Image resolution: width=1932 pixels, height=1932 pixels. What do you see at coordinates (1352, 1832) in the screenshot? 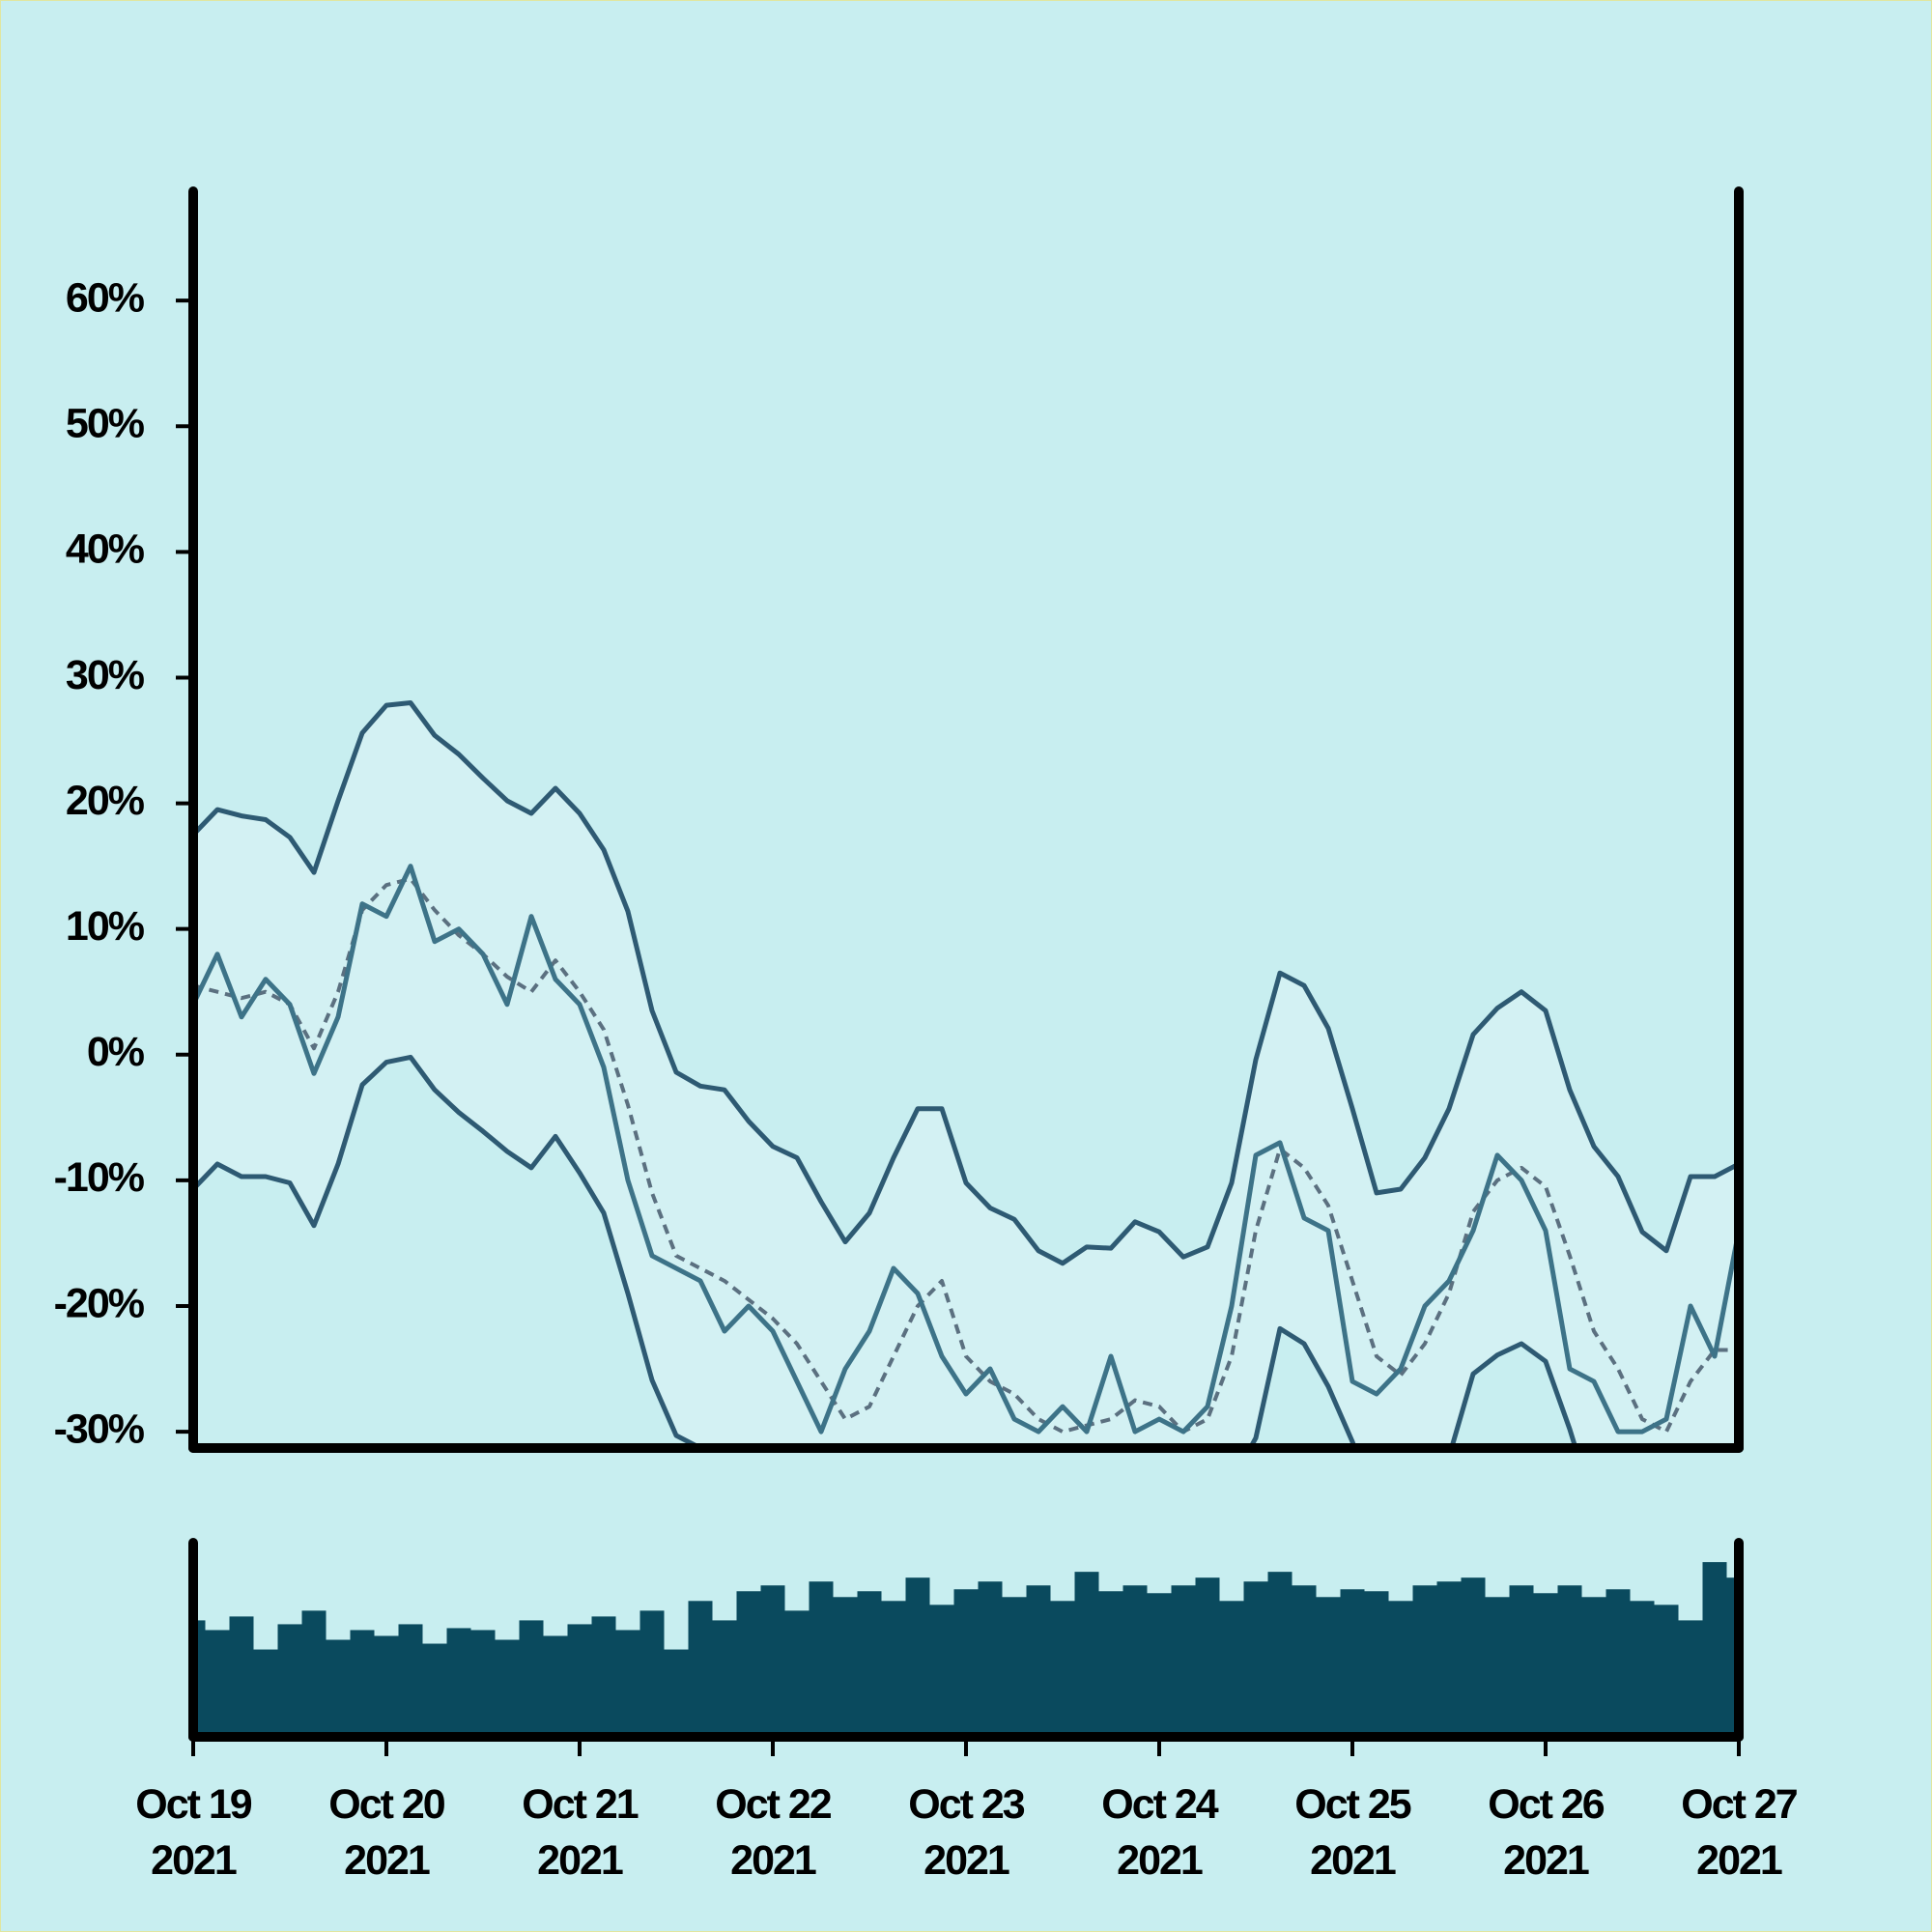
I see `x-tick-label: Oct 25 2021` at bounding box center [1352, 1832].